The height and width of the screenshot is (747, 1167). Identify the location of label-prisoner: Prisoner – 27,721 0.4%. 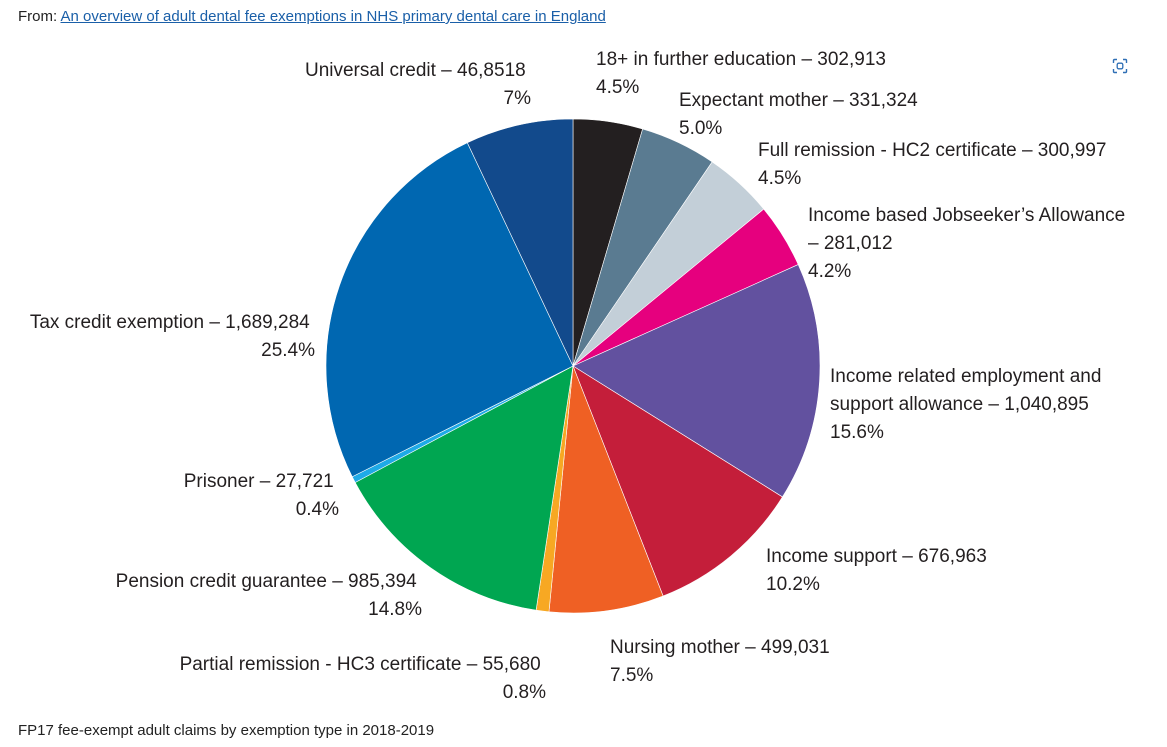
(261, 495).